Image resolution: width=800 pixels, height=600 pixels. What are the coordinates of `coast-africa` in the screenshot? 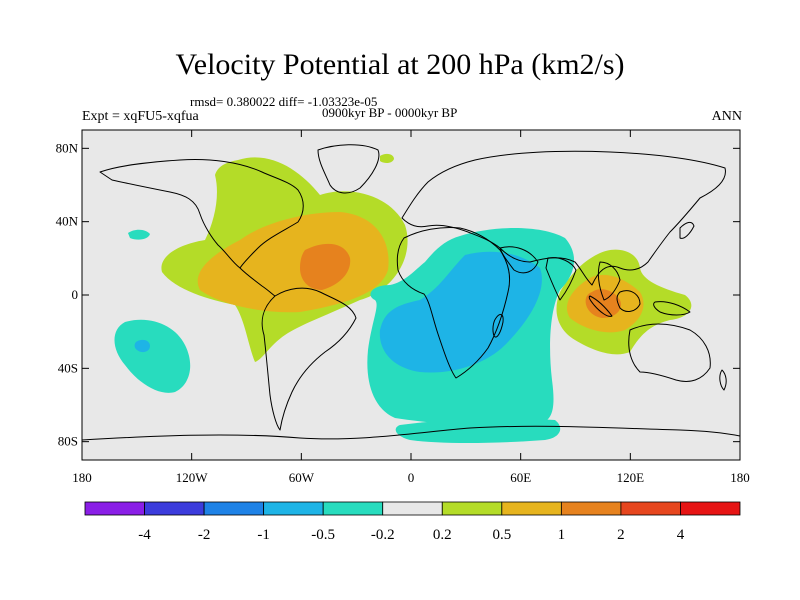 It's located at (453, 303).